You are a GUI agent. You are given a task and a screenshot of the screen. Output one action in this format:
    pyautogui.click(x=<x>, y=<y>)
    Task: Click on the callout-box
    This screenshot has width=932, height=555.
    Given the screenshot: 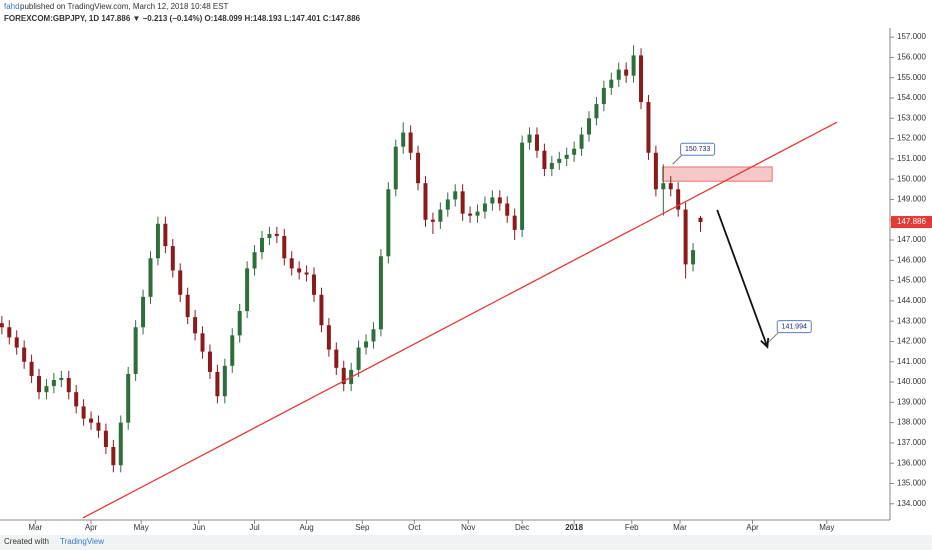 What is the action you would take?
    pyautogui.click(x=794, y=327)
    